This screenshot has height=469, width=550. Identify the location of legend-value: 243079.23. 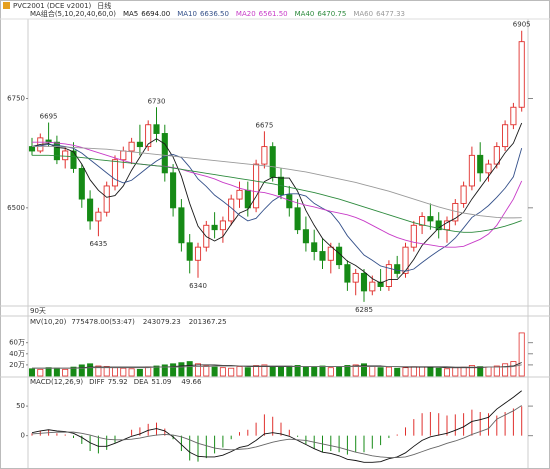
(162, 322).